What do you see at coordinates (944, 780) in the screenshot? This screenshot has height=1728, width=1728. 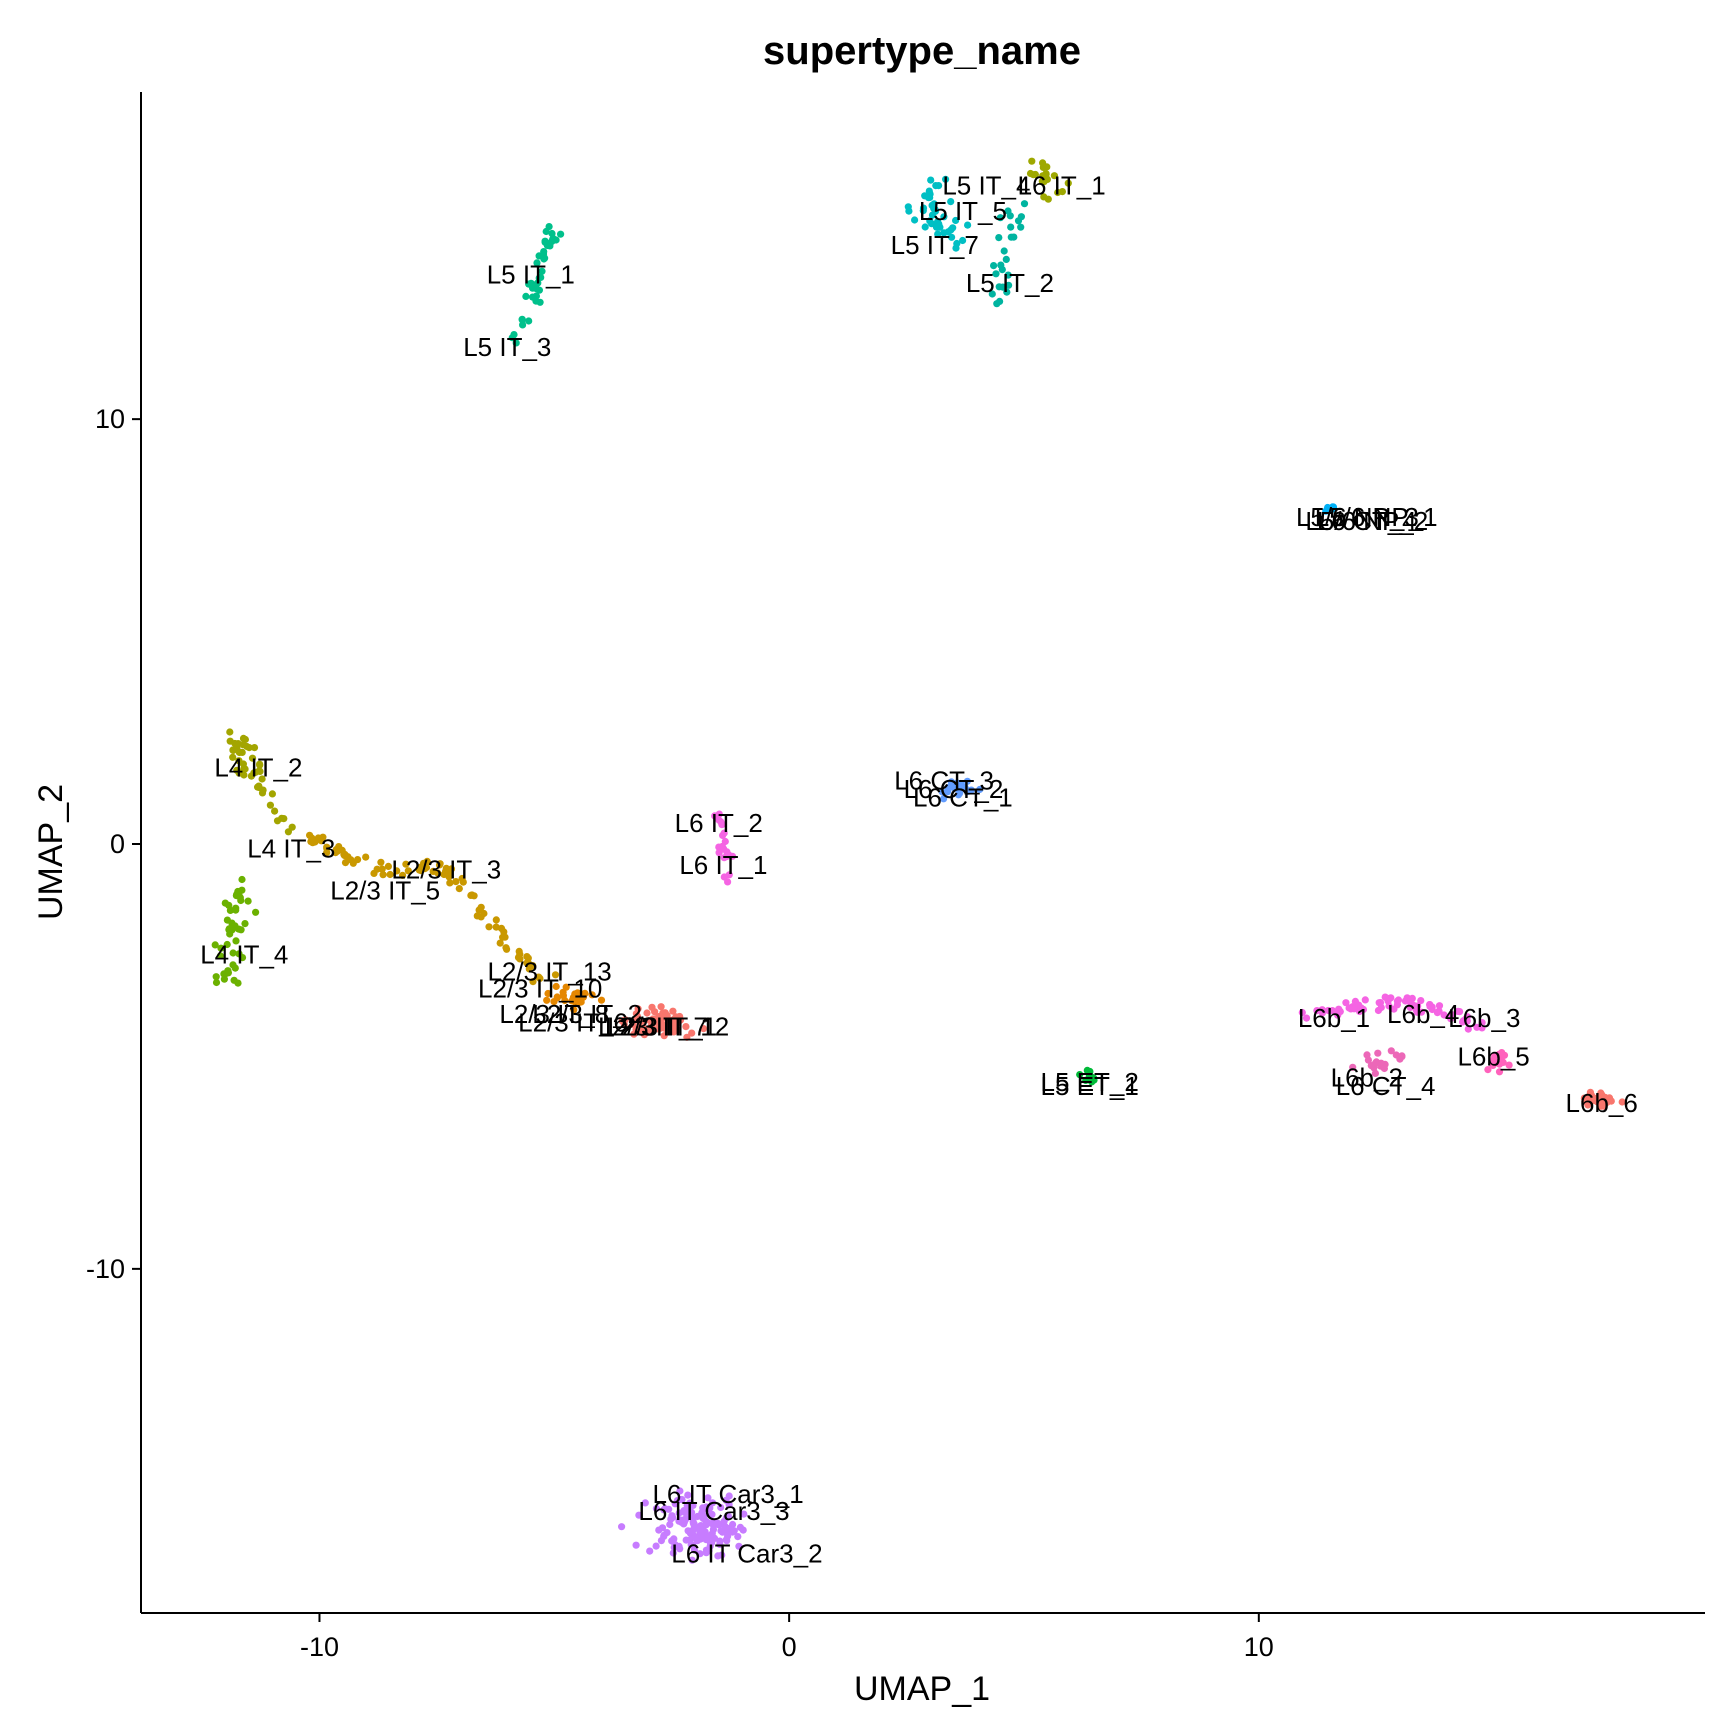 I see `cluster-label: L6 CT_3` at bounding box center [944, 780].